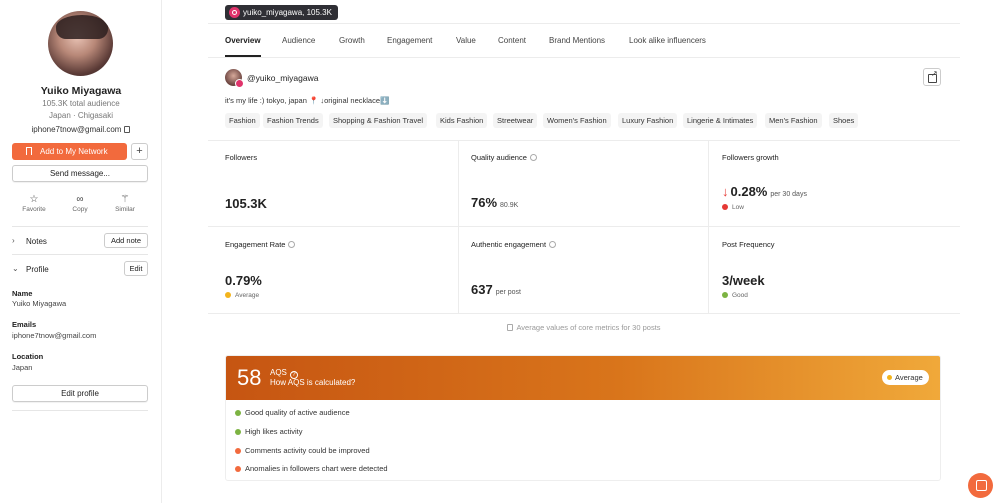 The height and width of the screenshot is (503, 1000). What do you see at coordinates (499, 157) in the screenshot?
I see `quality-audience-text: Quality audience` at bounding box center [499, 157].